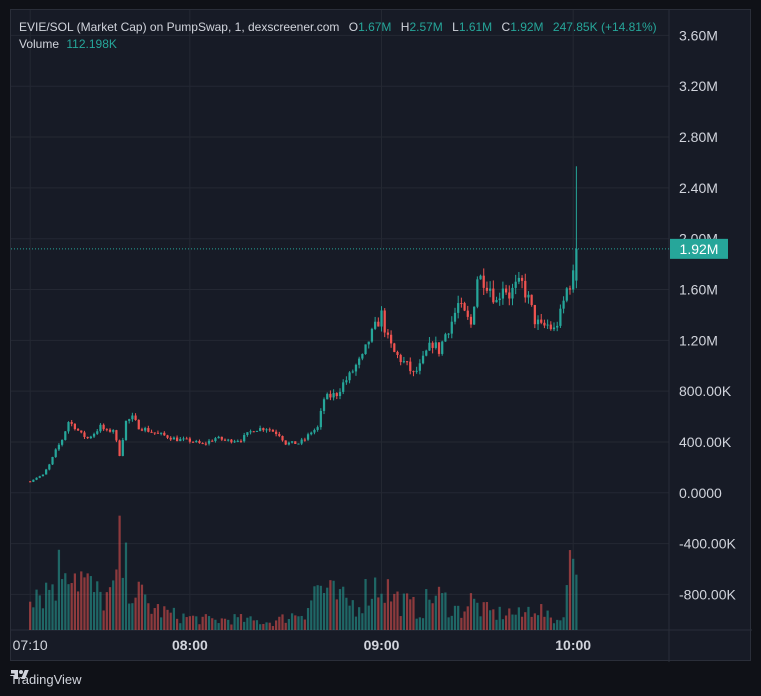 The width and height of the screenshot is (761, 696). I want to click on x-tick-label: 10:00, so click(573, 645).